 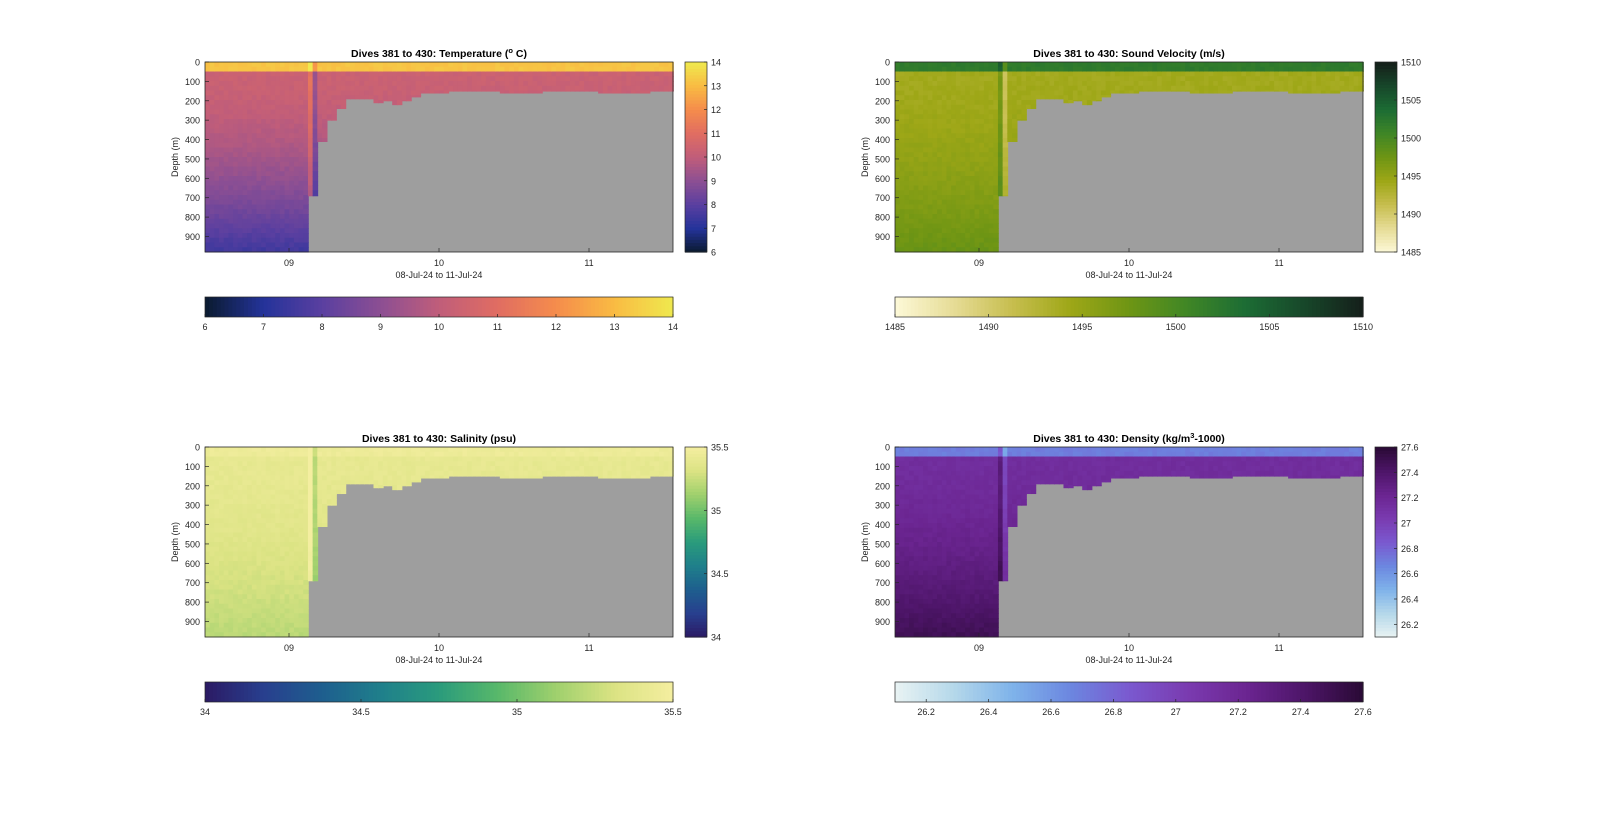 What do you see at coordinates (1269, 327) in the screenshot?
I see `colorbar-tick-label: 1505` at bounding box center [1269, 327].